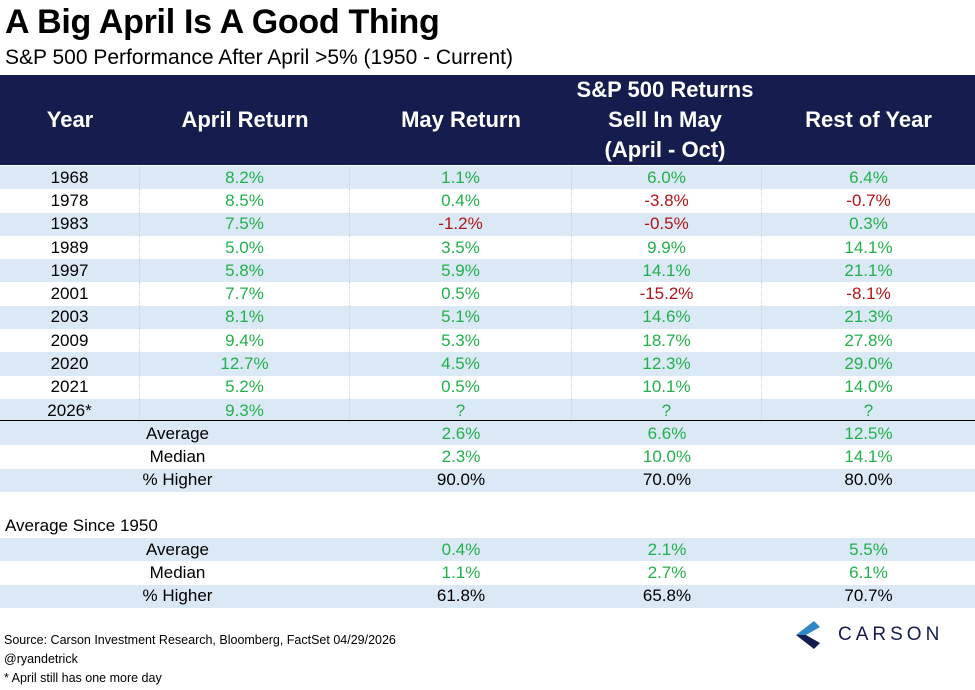 The width and height of the screenshot is (975, 690). I want to click on header-sell-line1: S&P 500 Returns, so click(665, 89).